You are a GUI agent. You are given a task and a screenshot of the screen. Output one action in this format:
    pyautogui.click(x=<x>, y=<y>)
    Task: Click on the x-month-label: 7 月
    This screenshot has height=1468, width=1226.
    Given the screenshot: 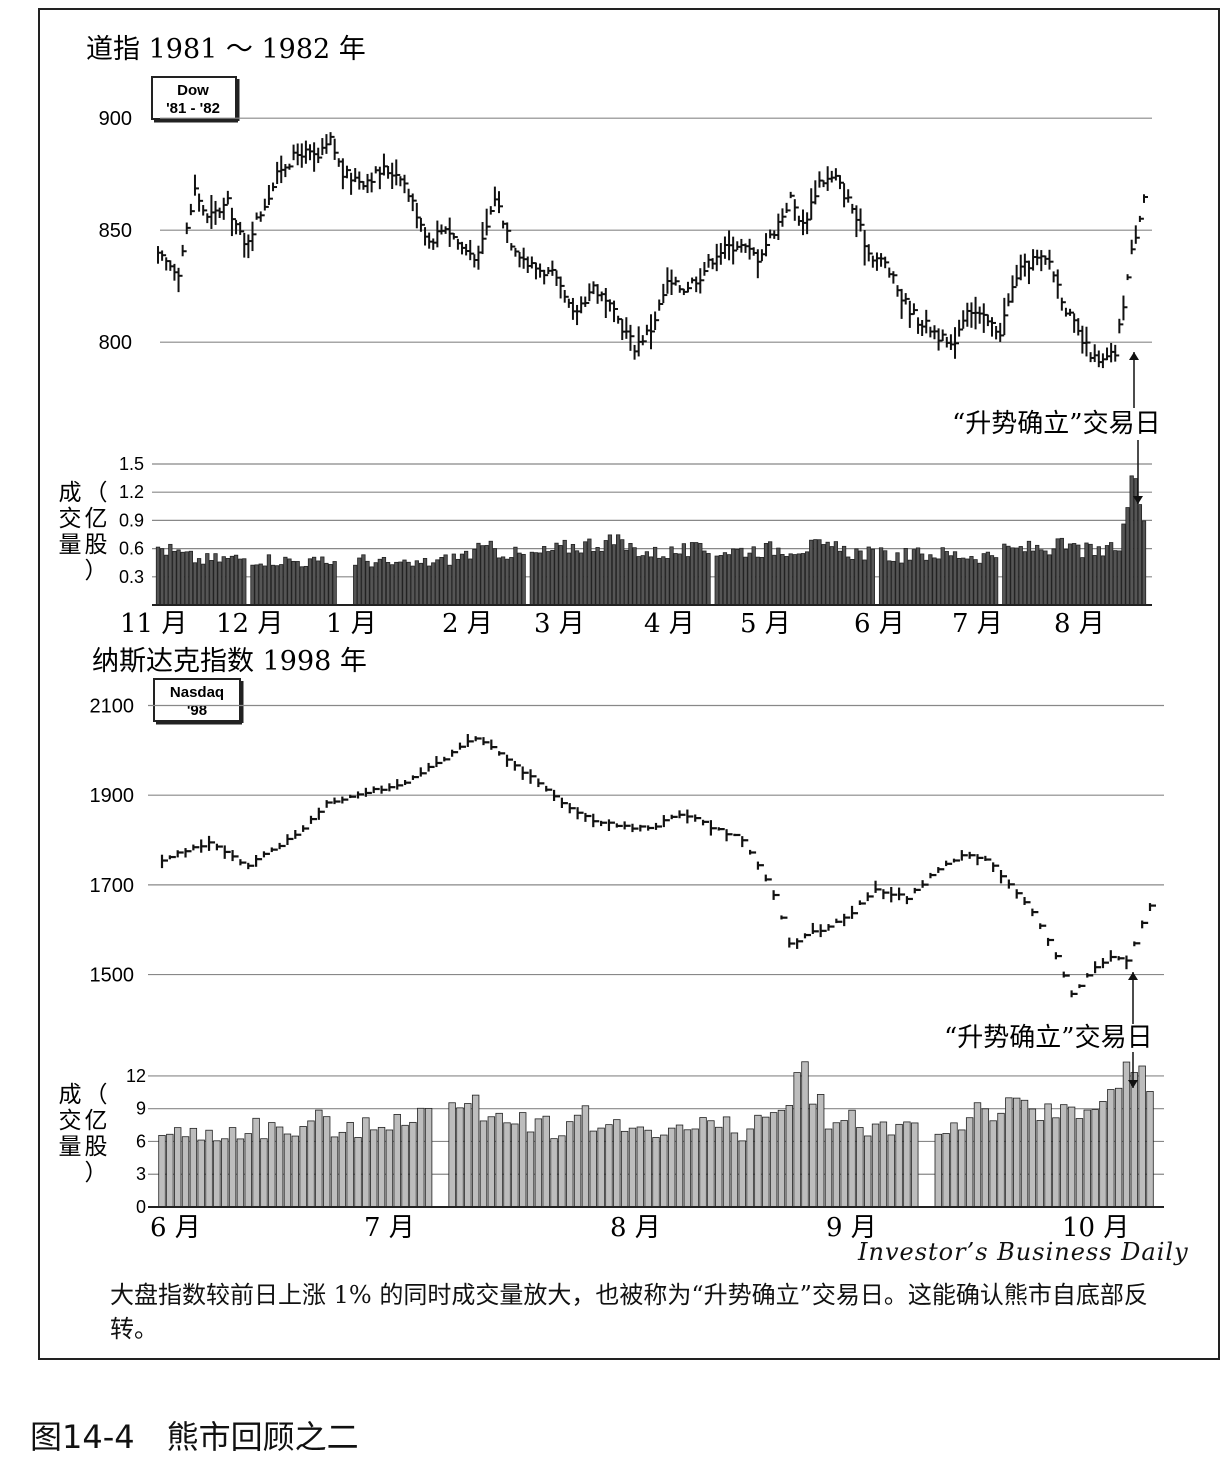 What is the action you would take?
    pyautogui.click(x=389, y=1228)
    